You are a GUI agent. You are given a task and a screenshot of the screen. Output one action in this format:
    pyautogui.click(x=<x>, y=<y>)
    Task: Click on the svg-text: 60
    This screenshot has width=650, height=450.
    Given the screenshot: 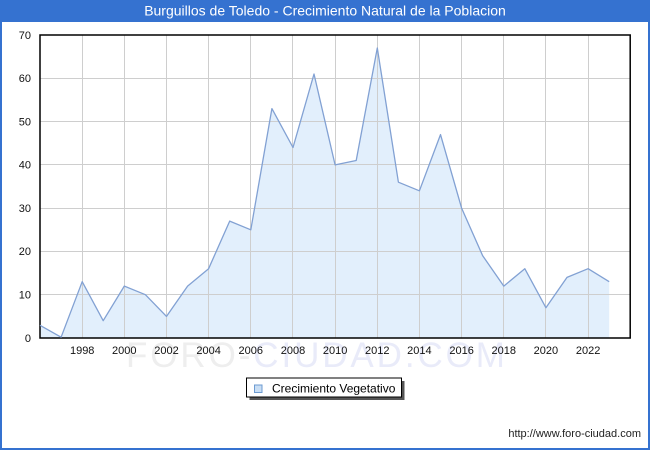 What is the action you would take?
    pyautogui.click(x=25, y=79)
    